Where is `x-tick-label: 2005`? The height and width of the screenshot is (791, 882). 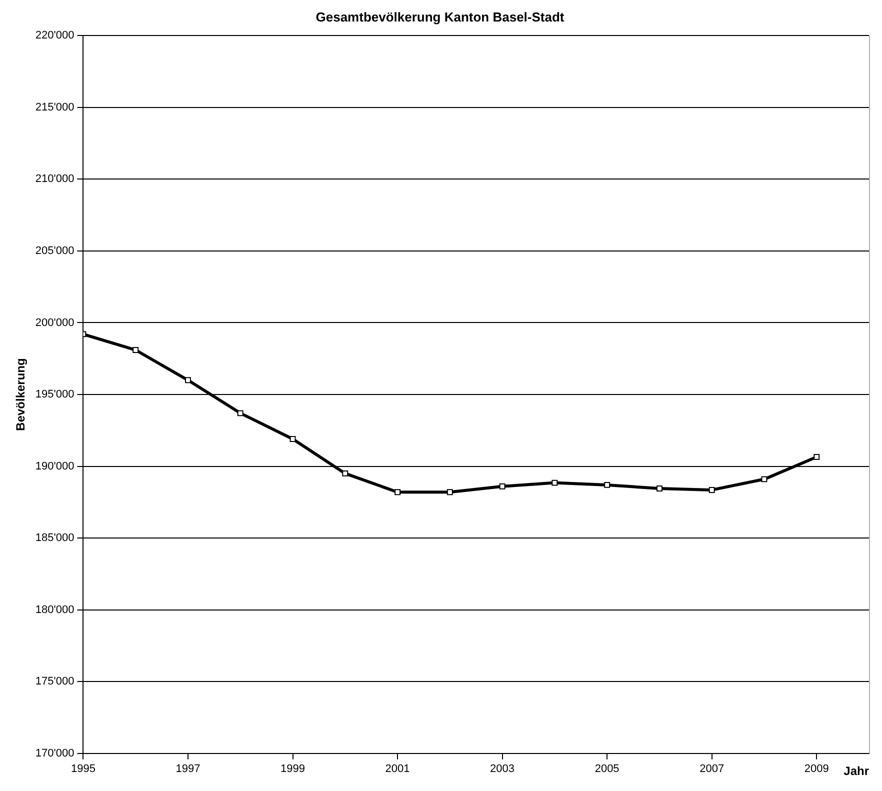 x-tick-label: 2005 is located at coordinates (607, 769).